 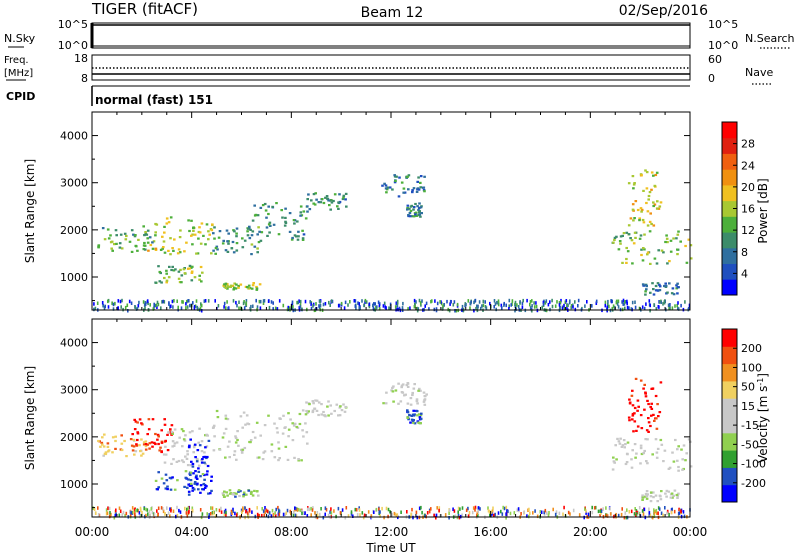 I want to click on power-colorbar-label: Power [dB], so click(x=763, y=210).